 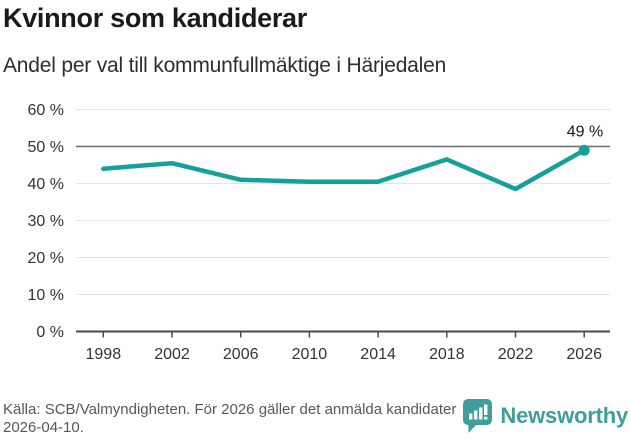 What do you see at coordinates (564, 415) in the screenshot?
I see `brand-name: Newsworthy` at bounding box center [564, 415].